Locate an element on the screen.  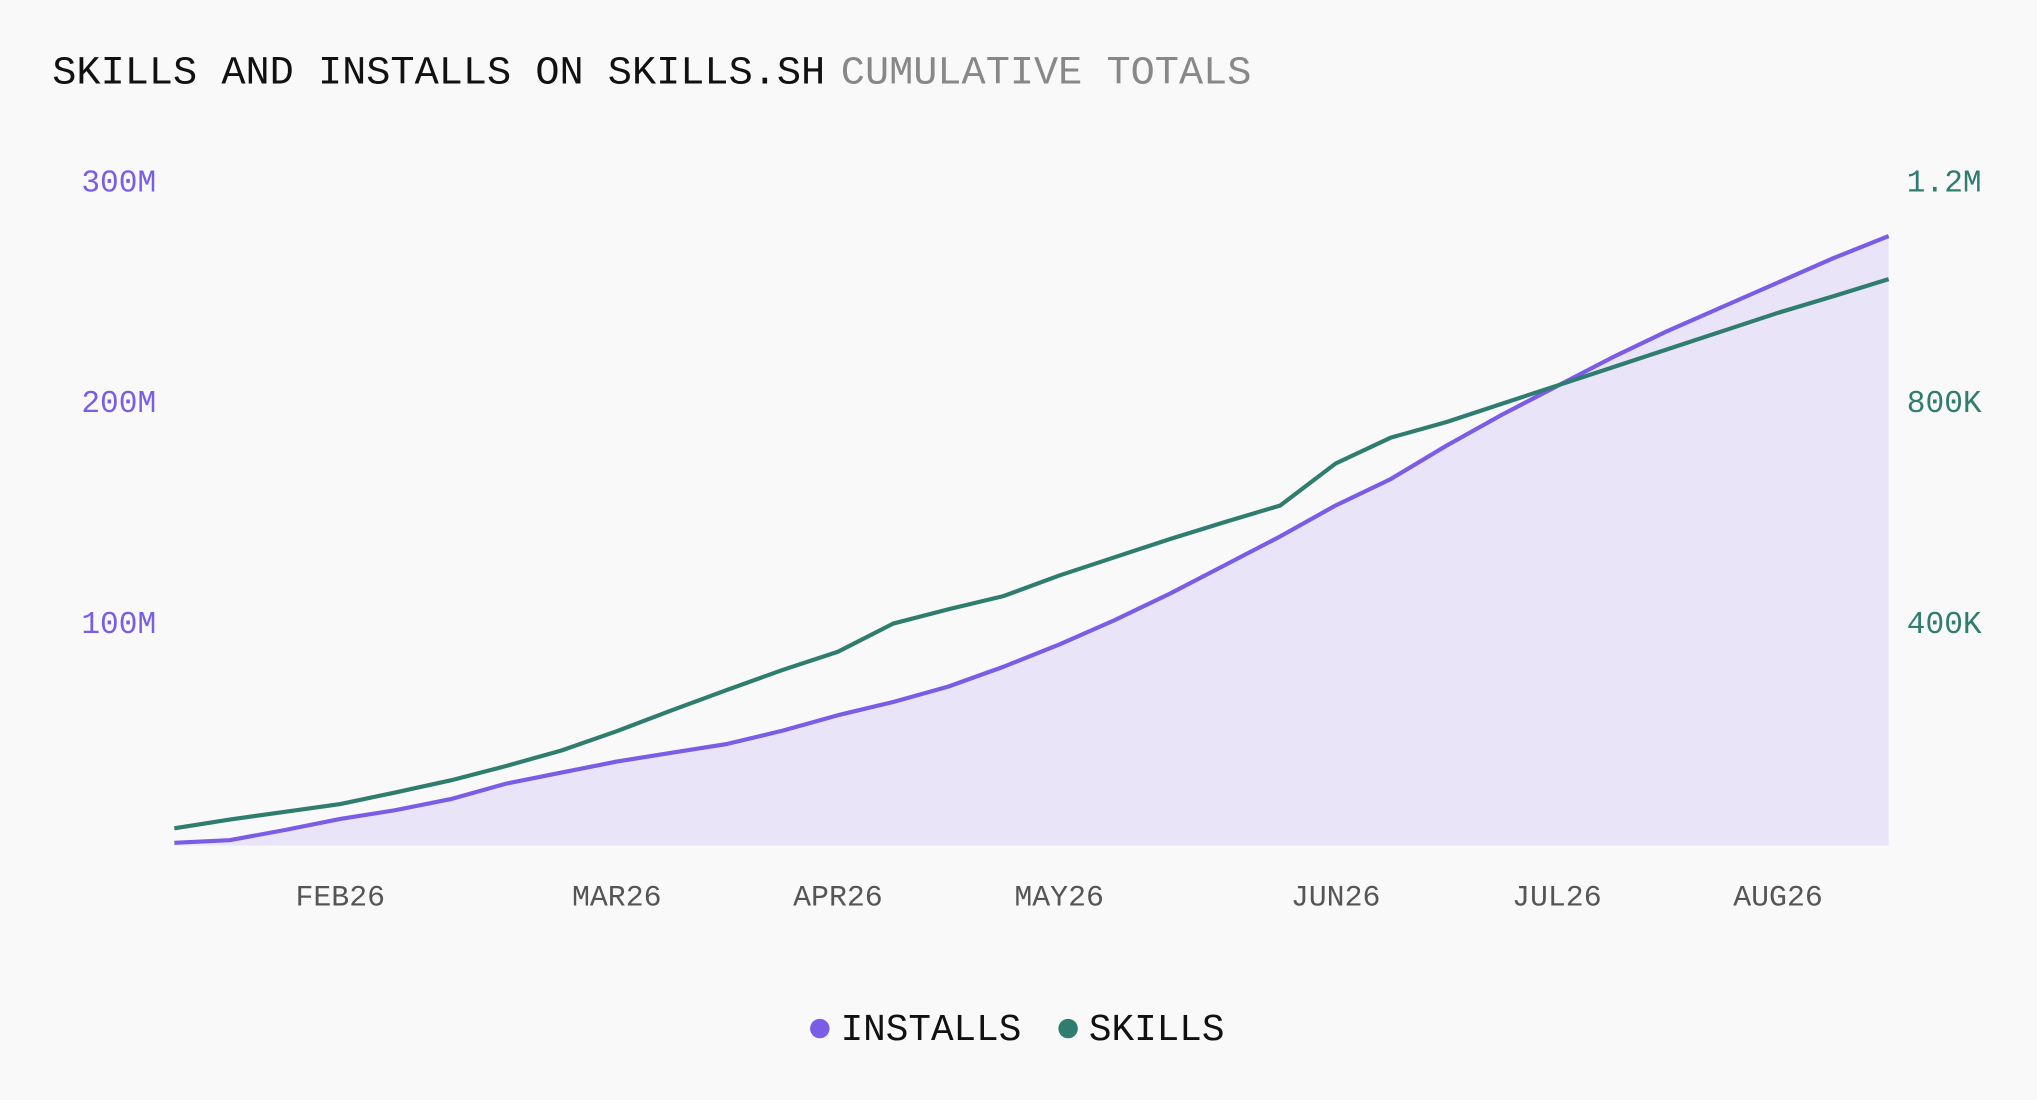
chart-subtitle: CUMULATIVE TOTALS is located at coordinates (1046, 73).